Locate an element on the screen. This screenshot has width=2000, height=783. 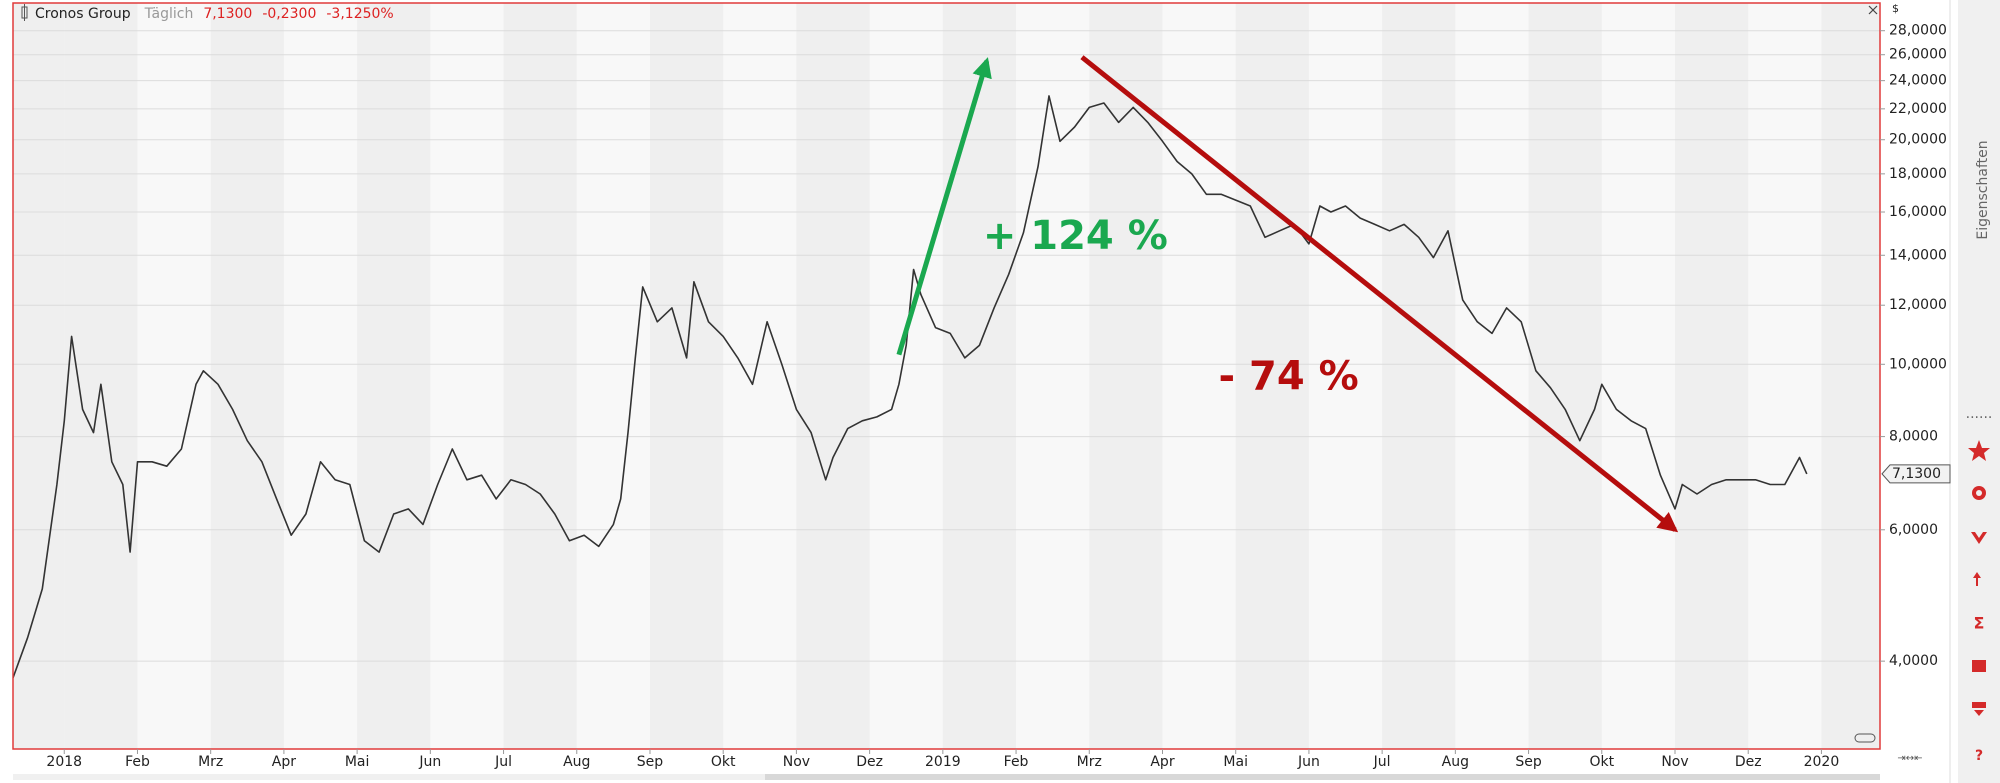
toolbar: Σ ? is located at coordinates (1979, 602).